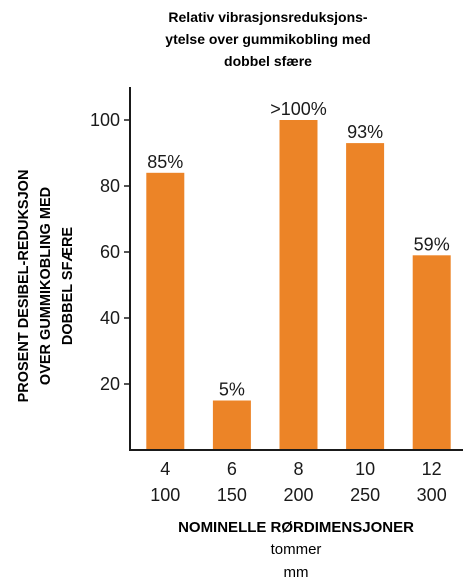 The width and height of the screenshot is (469, 582). I want to click on x-tick-label-mm: 250, so click(365, 495).